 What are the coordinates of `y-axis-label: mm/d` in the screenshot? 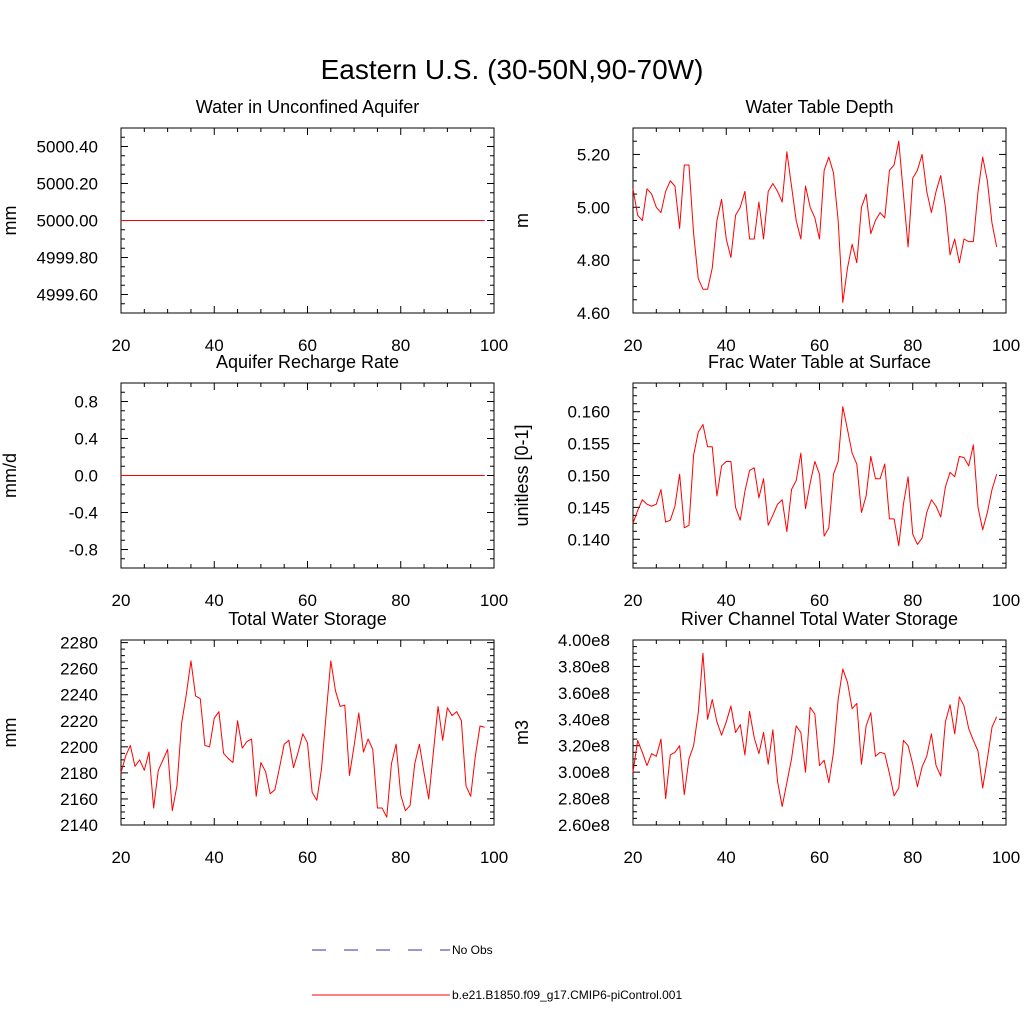 It's located at (10, 475).